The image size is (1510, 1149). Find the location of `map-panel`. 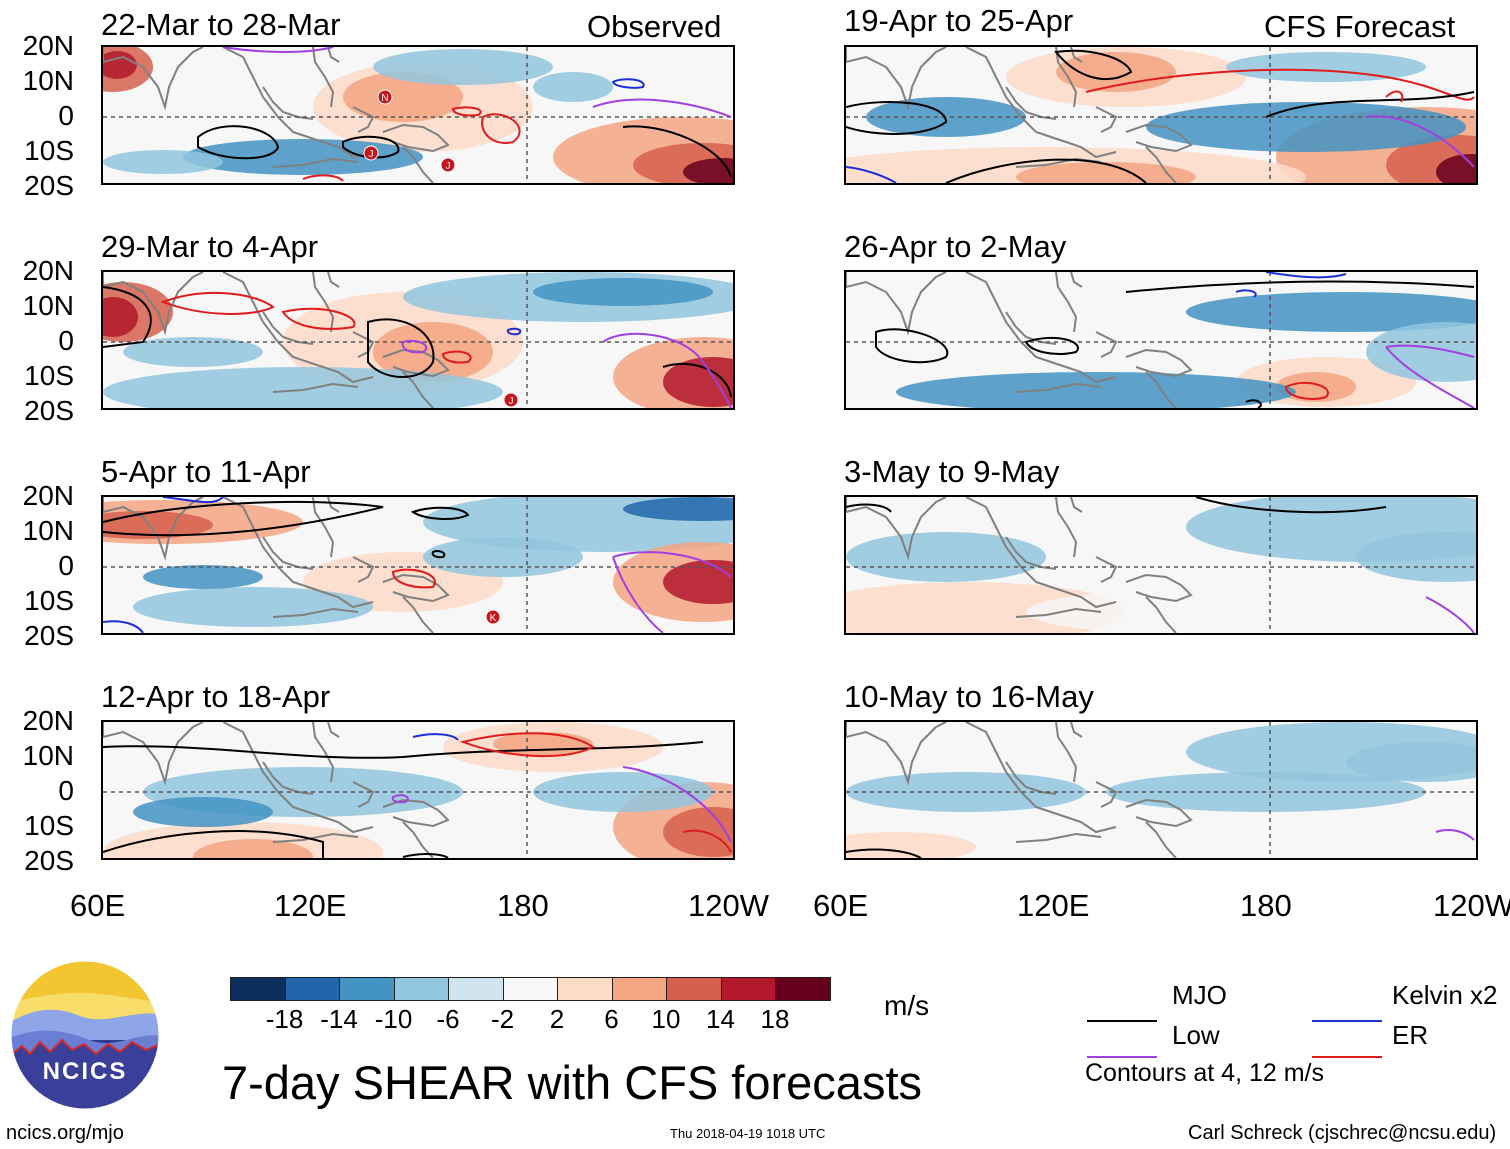

map-panel is located at coordinates (1161, 790).